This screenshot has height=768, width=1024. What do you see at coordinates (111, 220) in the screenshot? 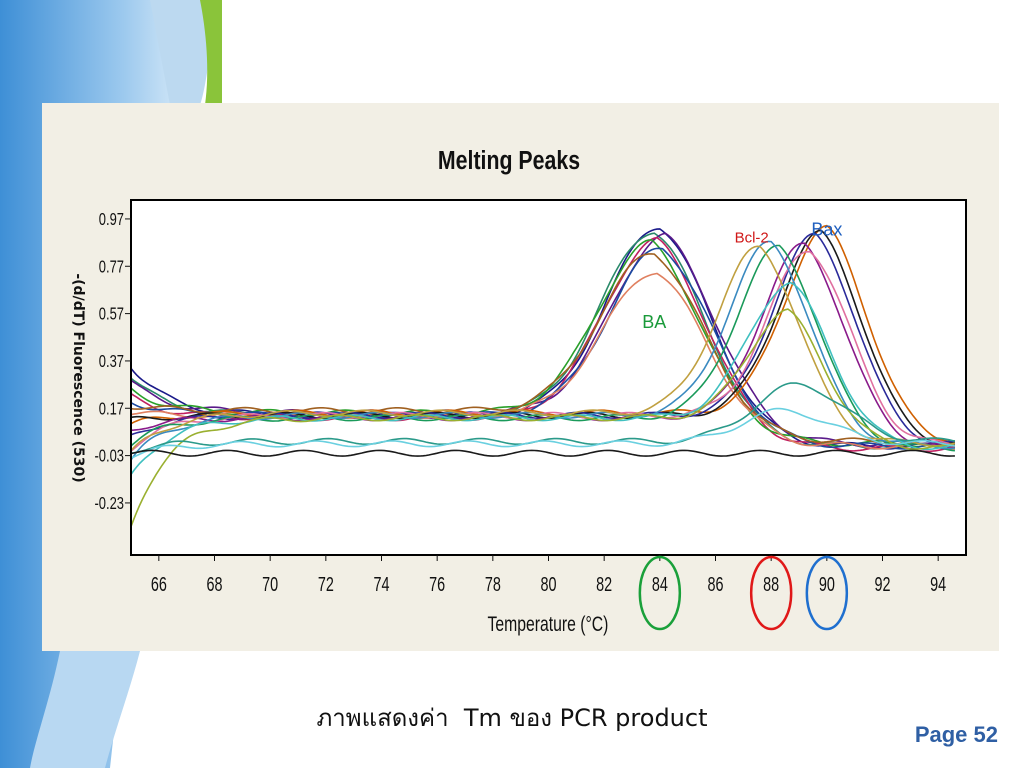
I see `y-tick-label-1: 0.97` at bounding box center [111, 220].